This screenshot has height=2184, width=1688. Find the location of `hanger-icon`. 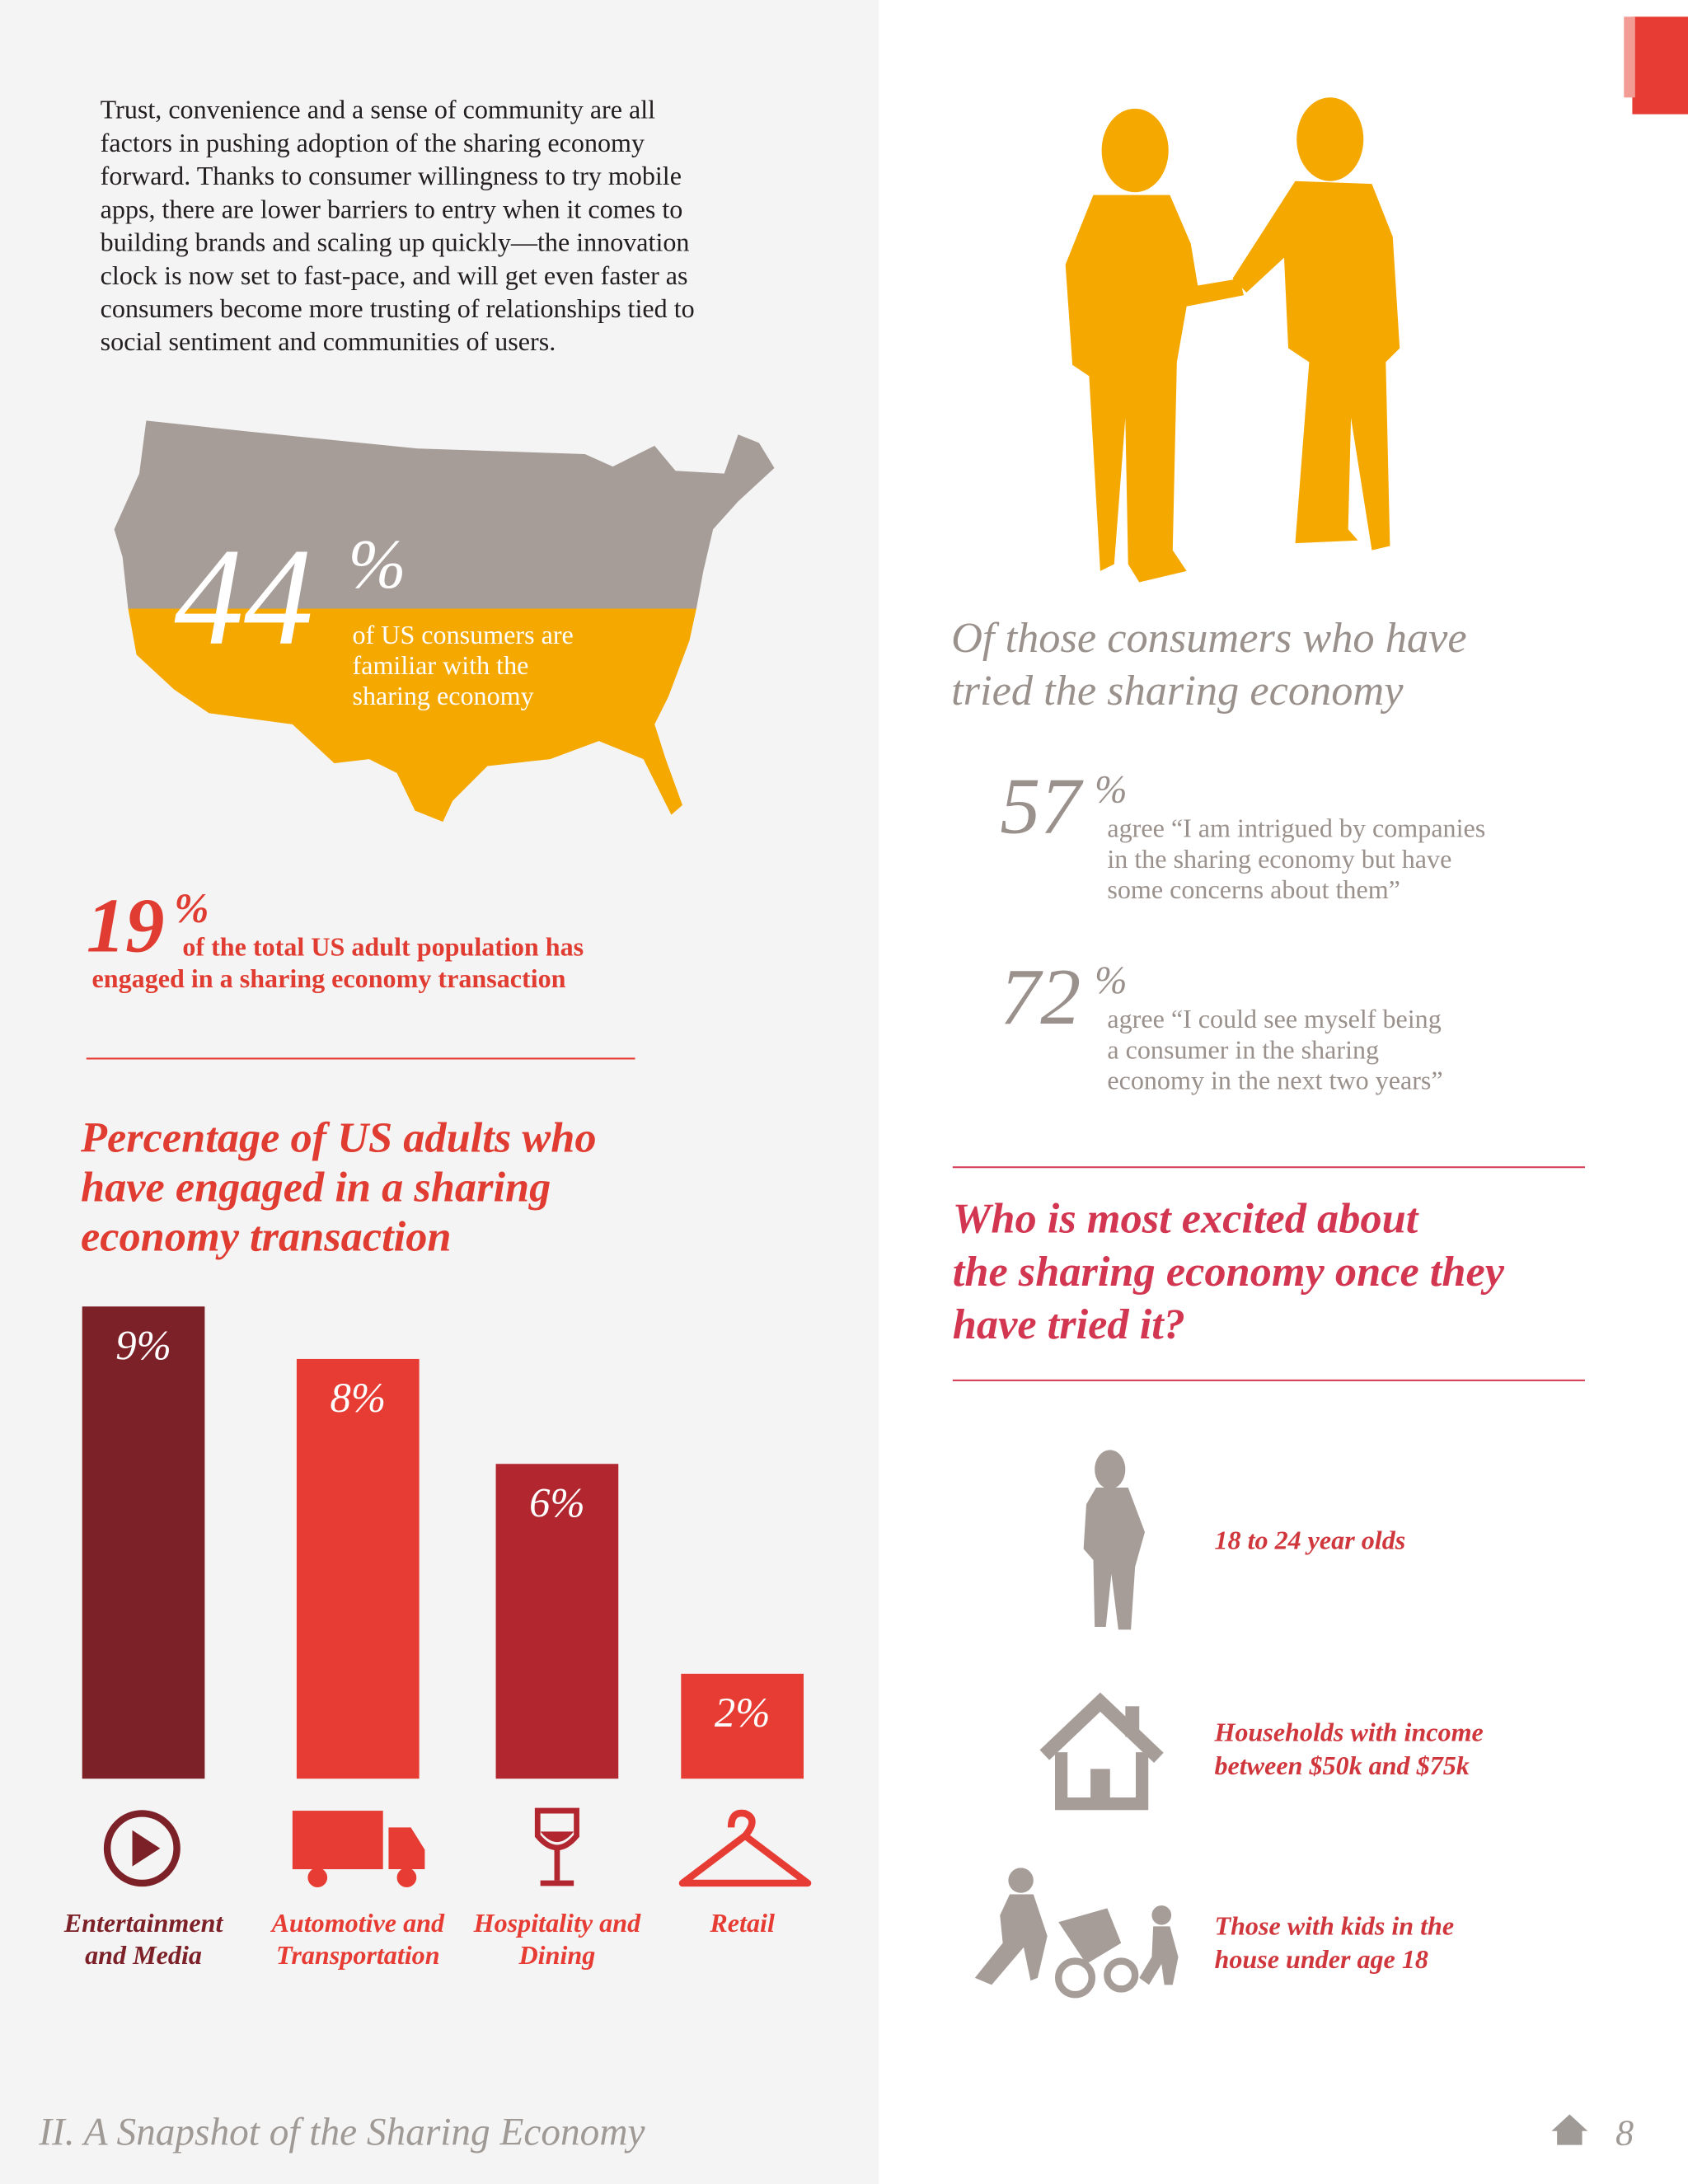

hanger-icon is located at coordinates (745, 1848).